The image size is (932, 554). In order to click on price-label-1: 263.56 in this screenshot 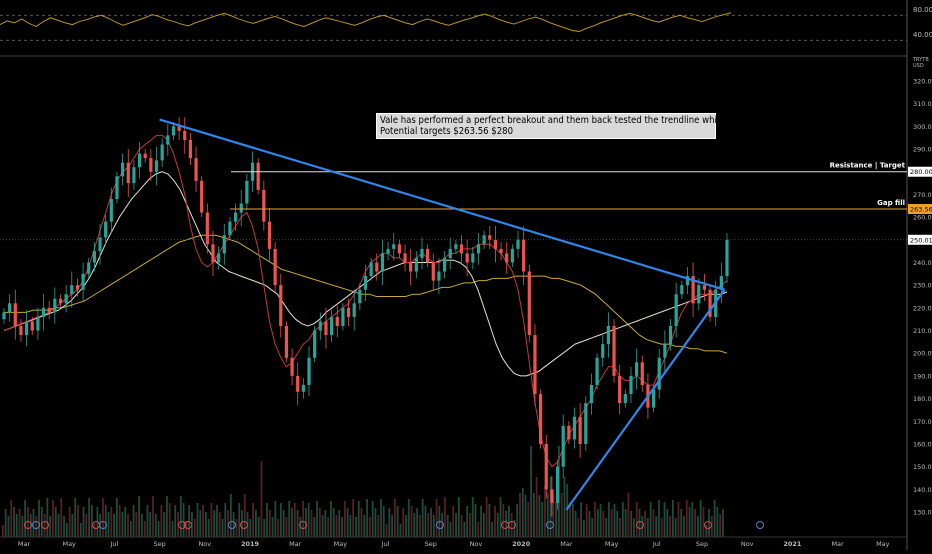, I will do `click(921, 210)`.